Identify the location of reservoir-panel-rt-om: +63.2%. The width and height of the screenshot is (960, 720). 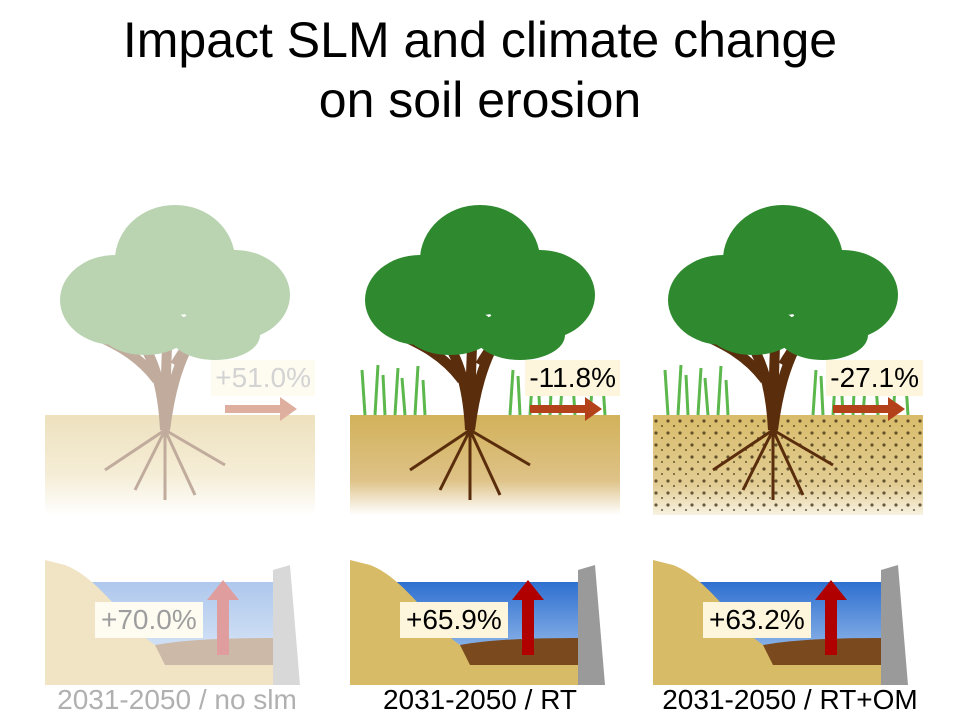
(783, 622).